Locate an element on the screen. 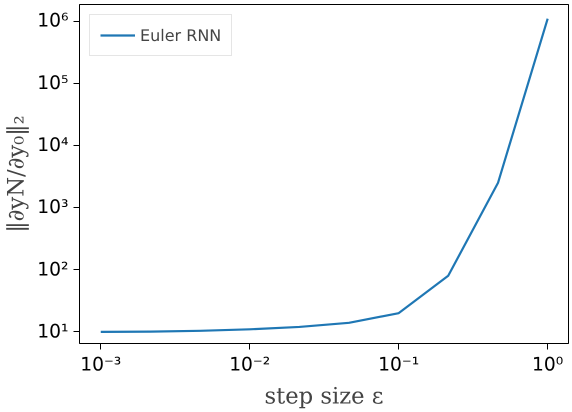 The height and width of the screenshot is (412, 572). y-tick-label: 10⁶ is located at coordinates (52, 21).